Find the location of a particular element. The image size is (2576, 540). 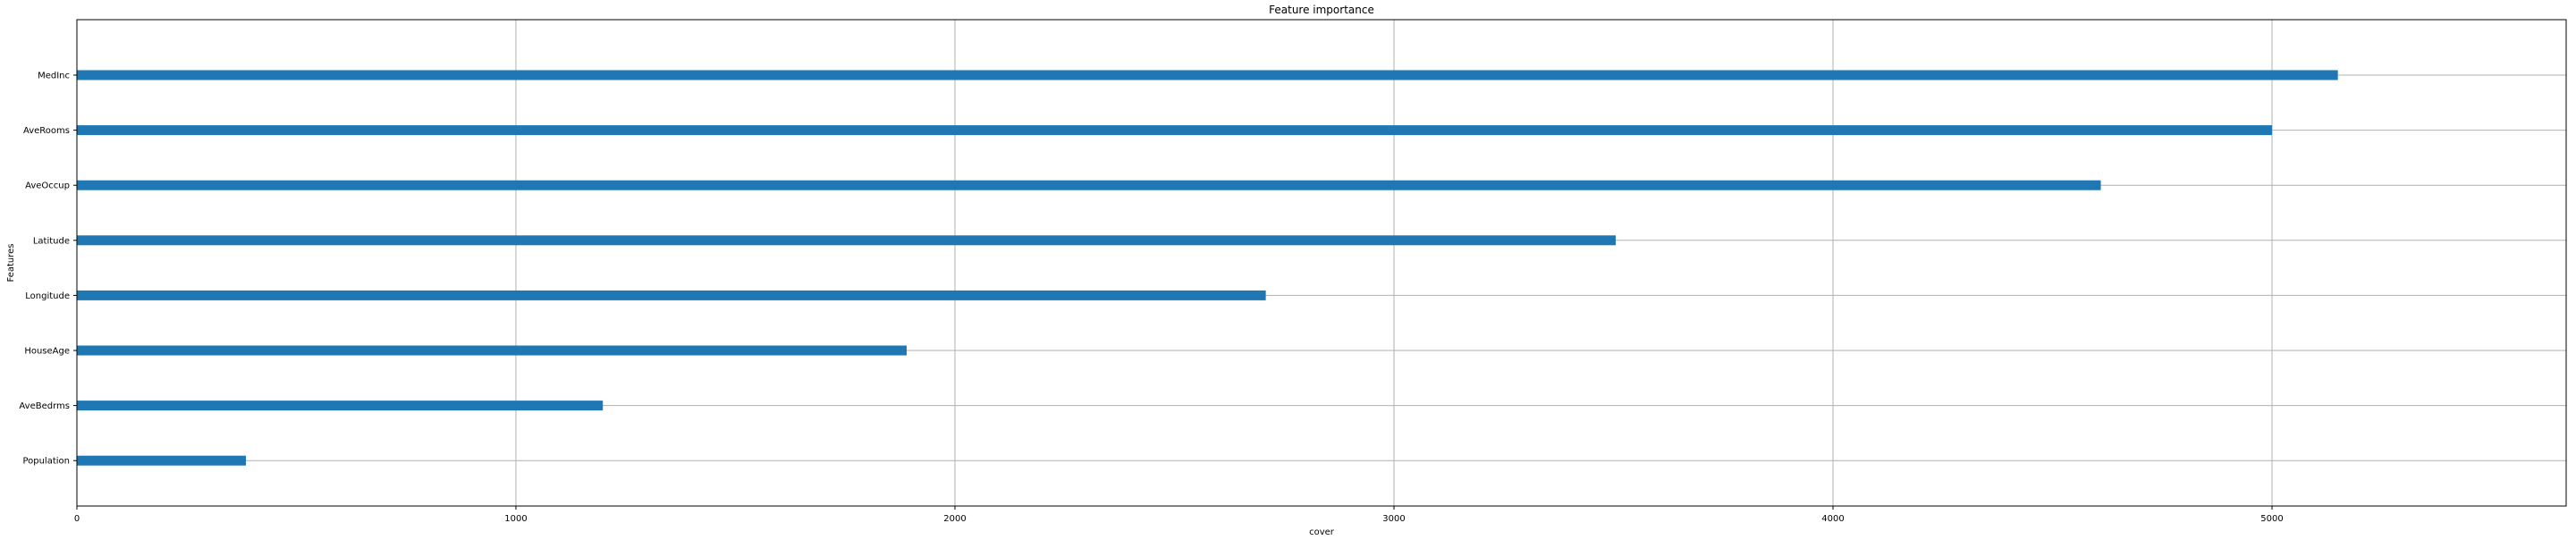

x-tick-label: 3000 is located at coordinates (1393, 519).